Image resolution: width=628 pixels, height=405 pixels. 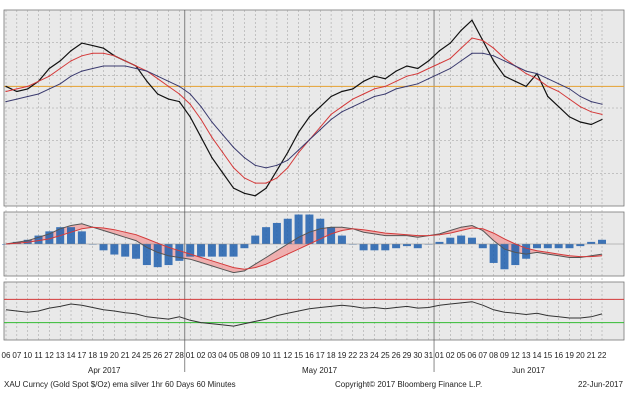 What do you see at coordinates (16, 355) in the screenshot?
I see `x-tick-label: 07` at bounding box center [16, 355].